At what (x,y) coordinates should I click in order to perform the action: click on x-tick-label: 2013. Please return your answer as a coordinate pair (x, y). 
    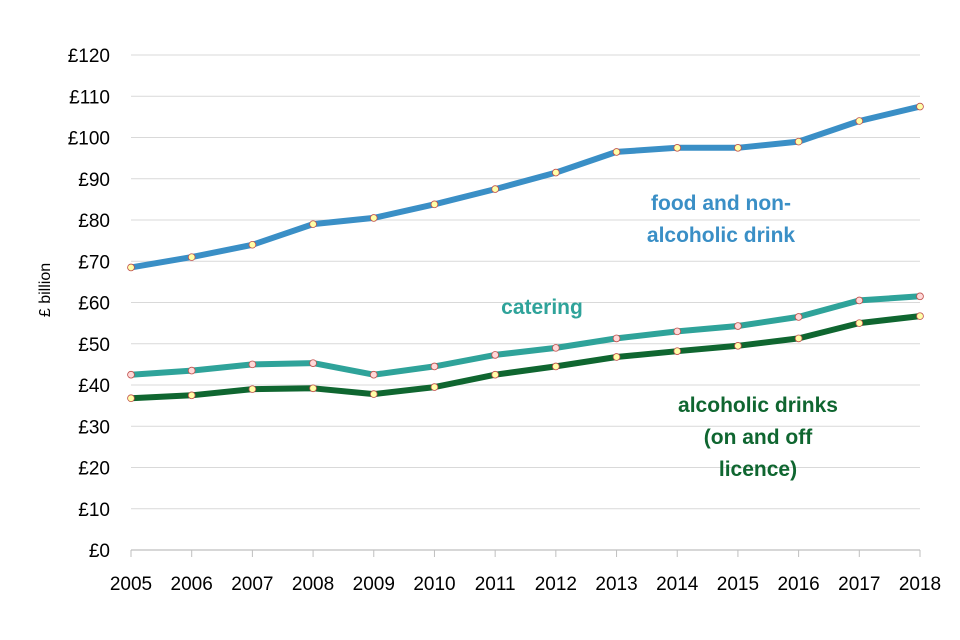
    Looking at the image, I should click on (616, 584).